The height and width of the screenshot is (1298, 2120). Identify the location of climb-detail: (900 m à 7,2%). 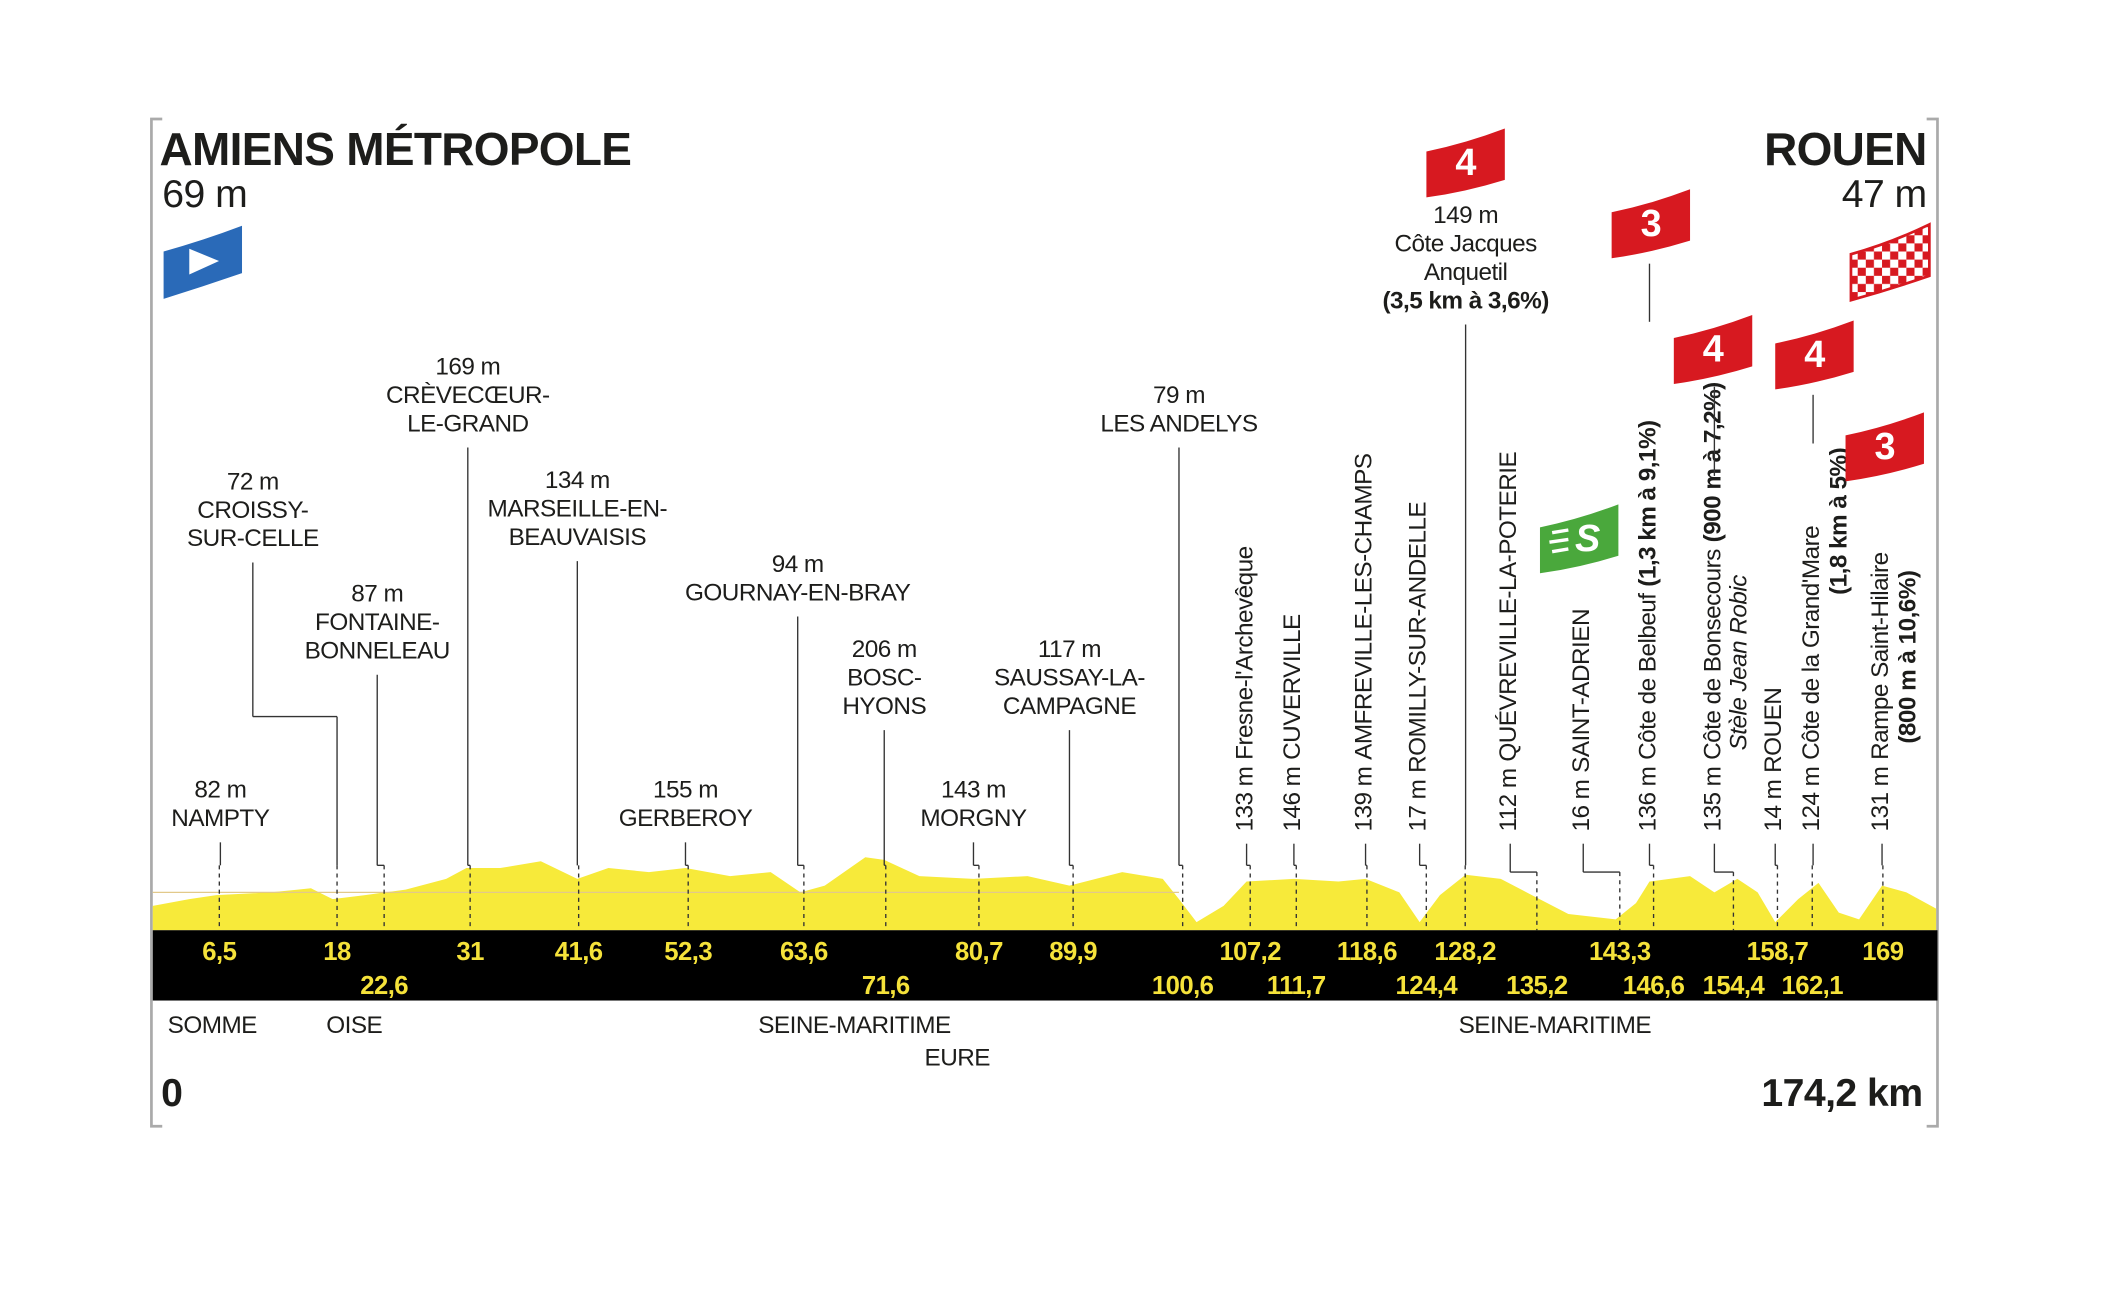
(1713, 462).